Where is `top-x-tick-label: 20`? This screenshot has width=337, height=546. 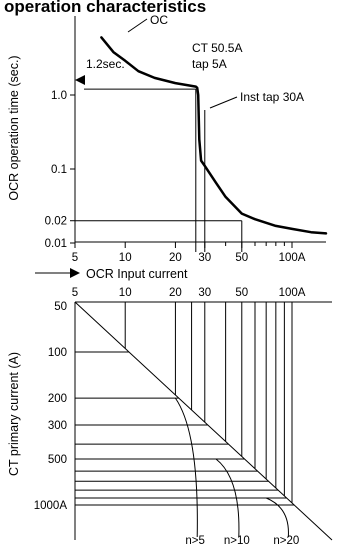 top-x-tick-label: 20 is located at coordinates (175, 258).